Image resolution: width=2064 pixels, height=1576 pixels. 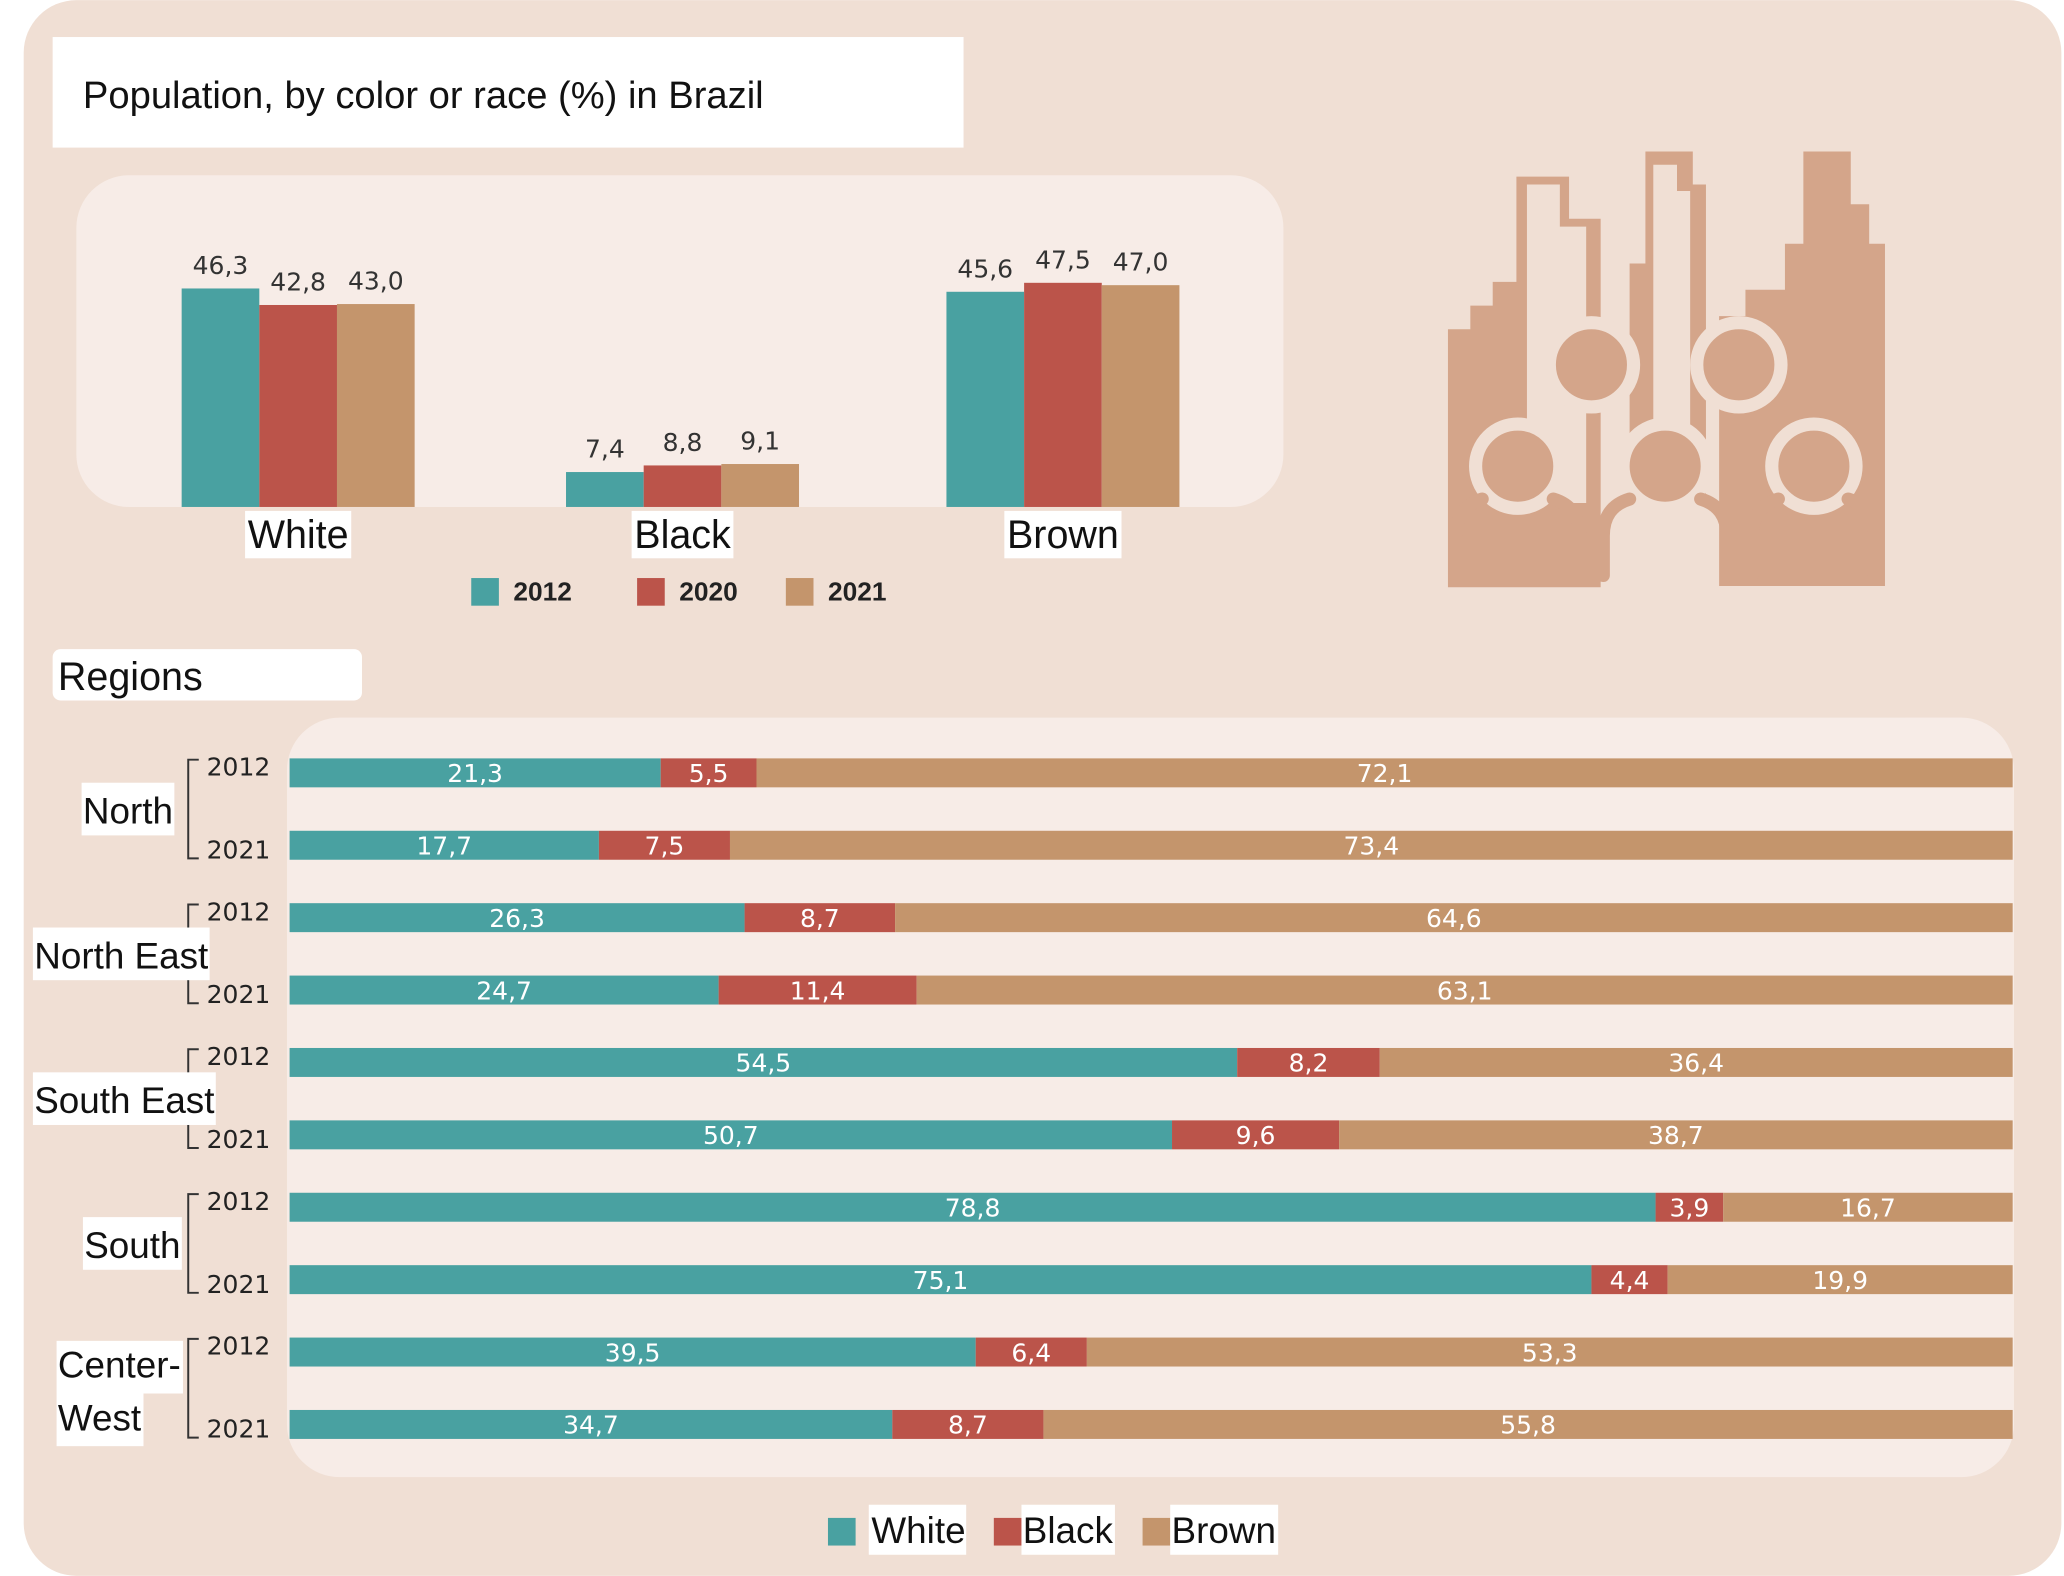 What do you see at coordinates (708, 591) in the screenshot?
I see `legend-label-2020: 2020` at bounding box center [708, 591].